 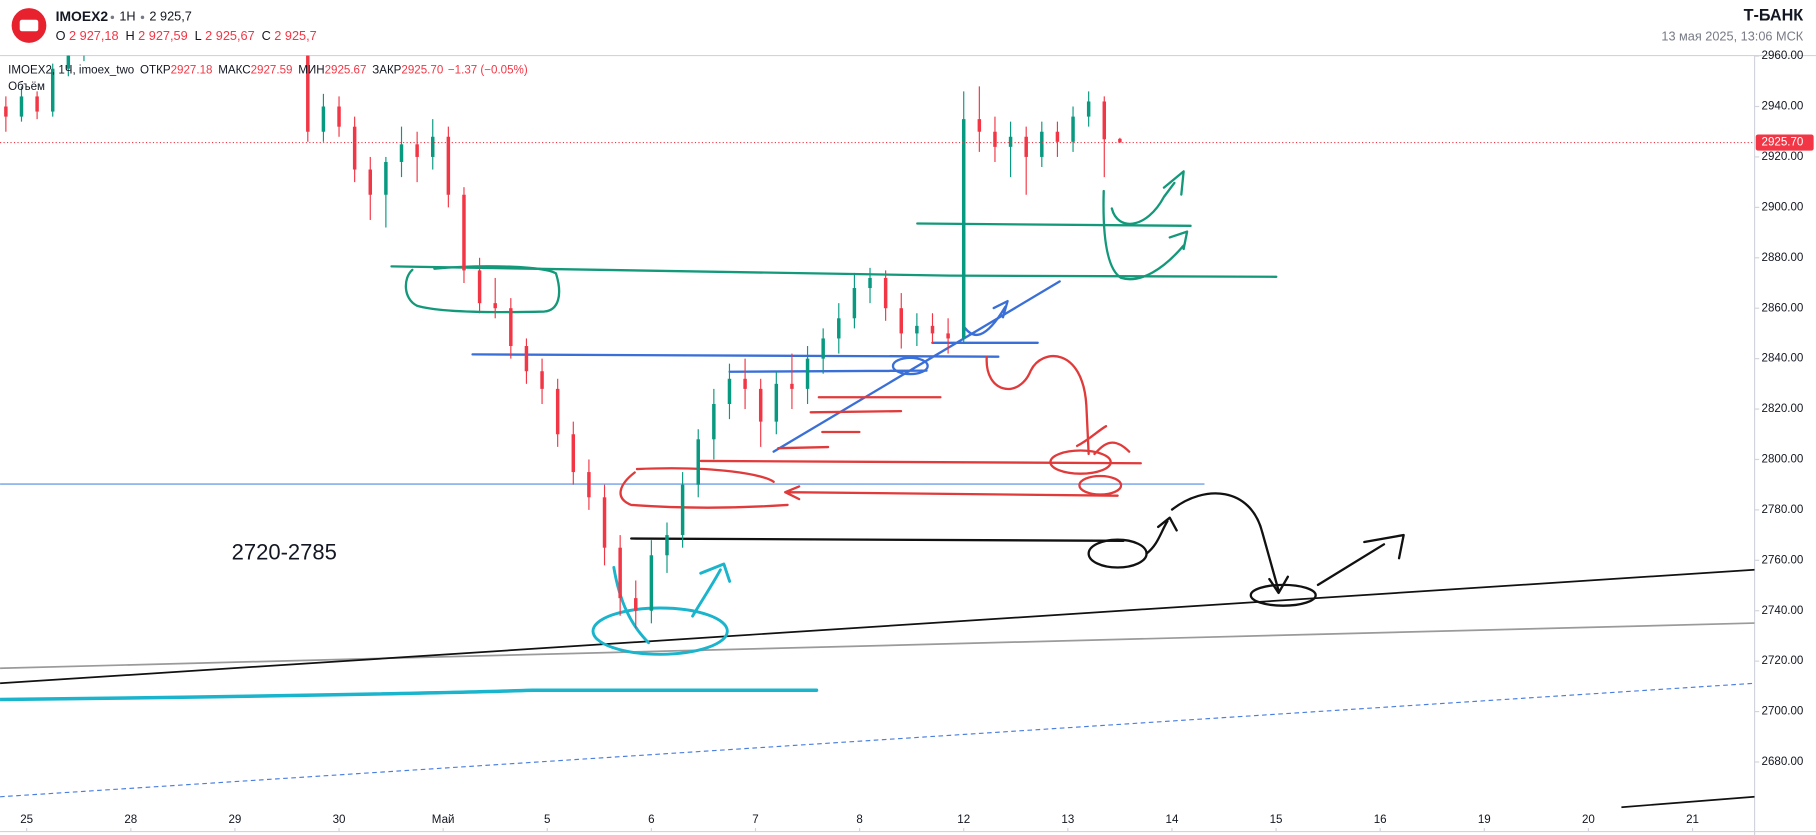 What do you see at coordinates (234, 820) in the screenshot?
I see `x-tick-label: 29` at bounding box center [234, 820].